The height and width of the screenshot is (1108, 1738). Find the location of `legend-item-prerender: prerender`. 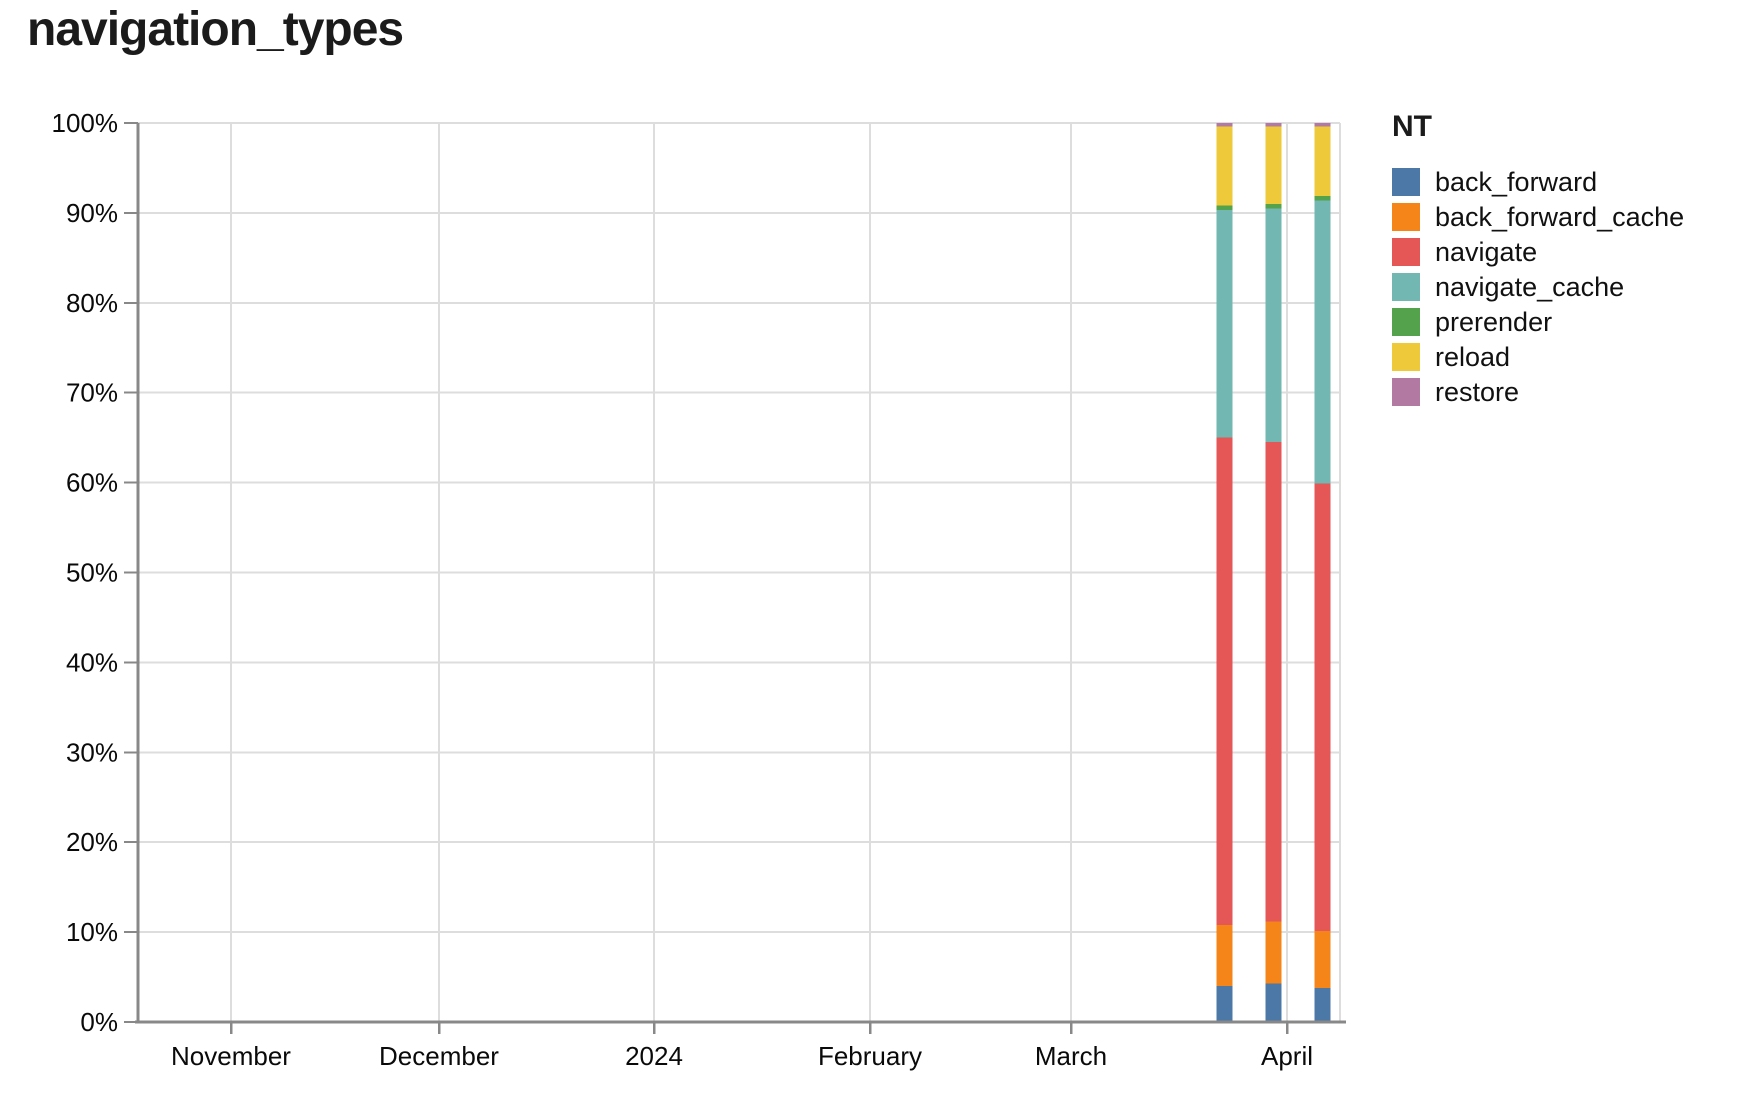

legend-item-prerender: prerender is located at coordinates (1557, 321).